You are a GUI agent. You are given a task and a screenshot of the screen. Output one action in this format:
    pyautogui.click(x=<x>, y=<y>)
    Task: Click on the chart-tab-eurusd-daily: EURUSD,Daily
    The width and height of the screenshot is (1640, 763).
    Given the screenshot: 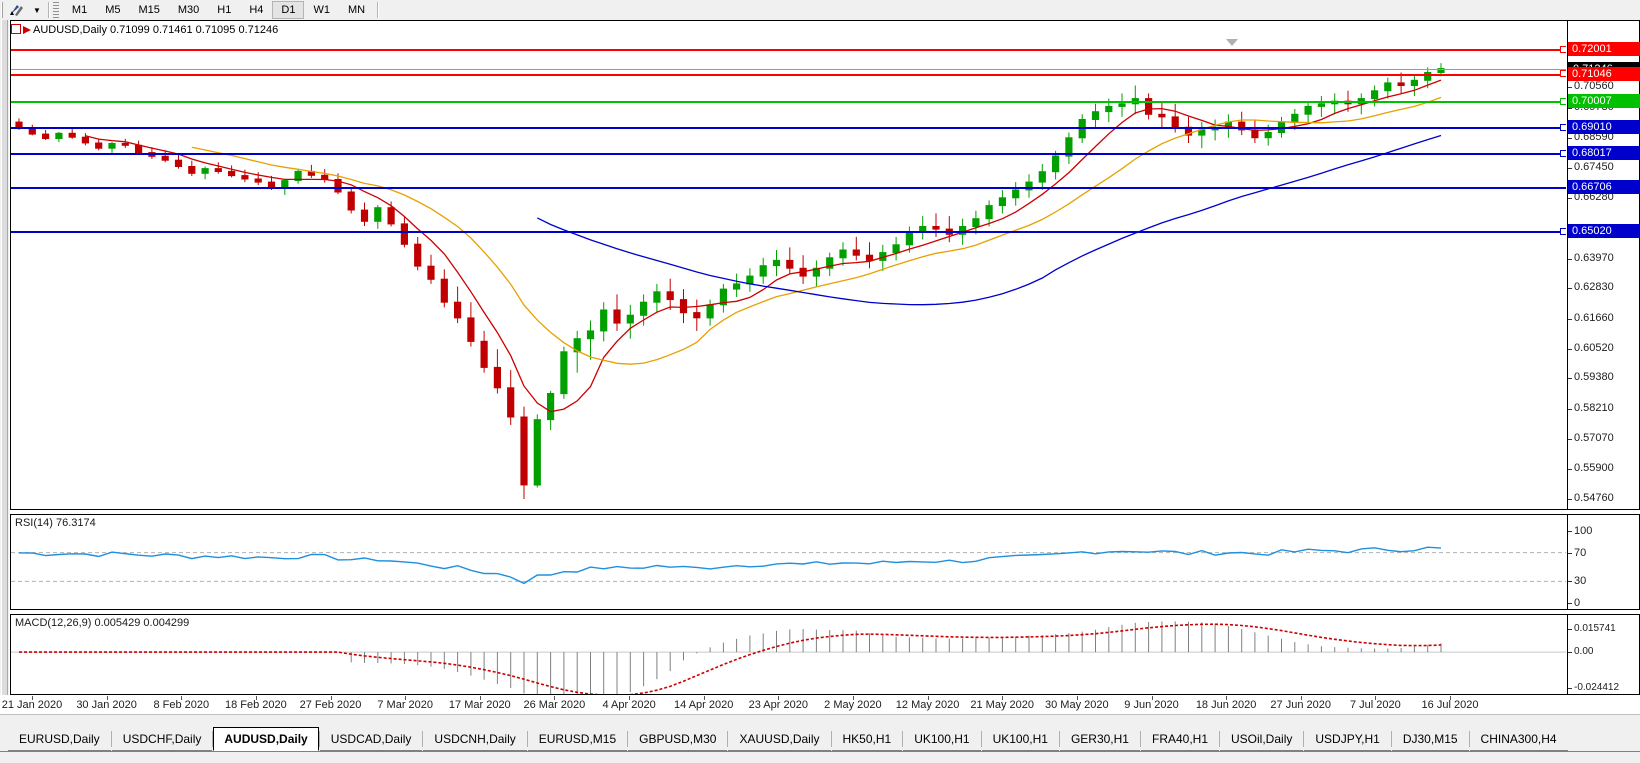 What is the action you would take?
    pyautogui.click(x=59, y=739)
    